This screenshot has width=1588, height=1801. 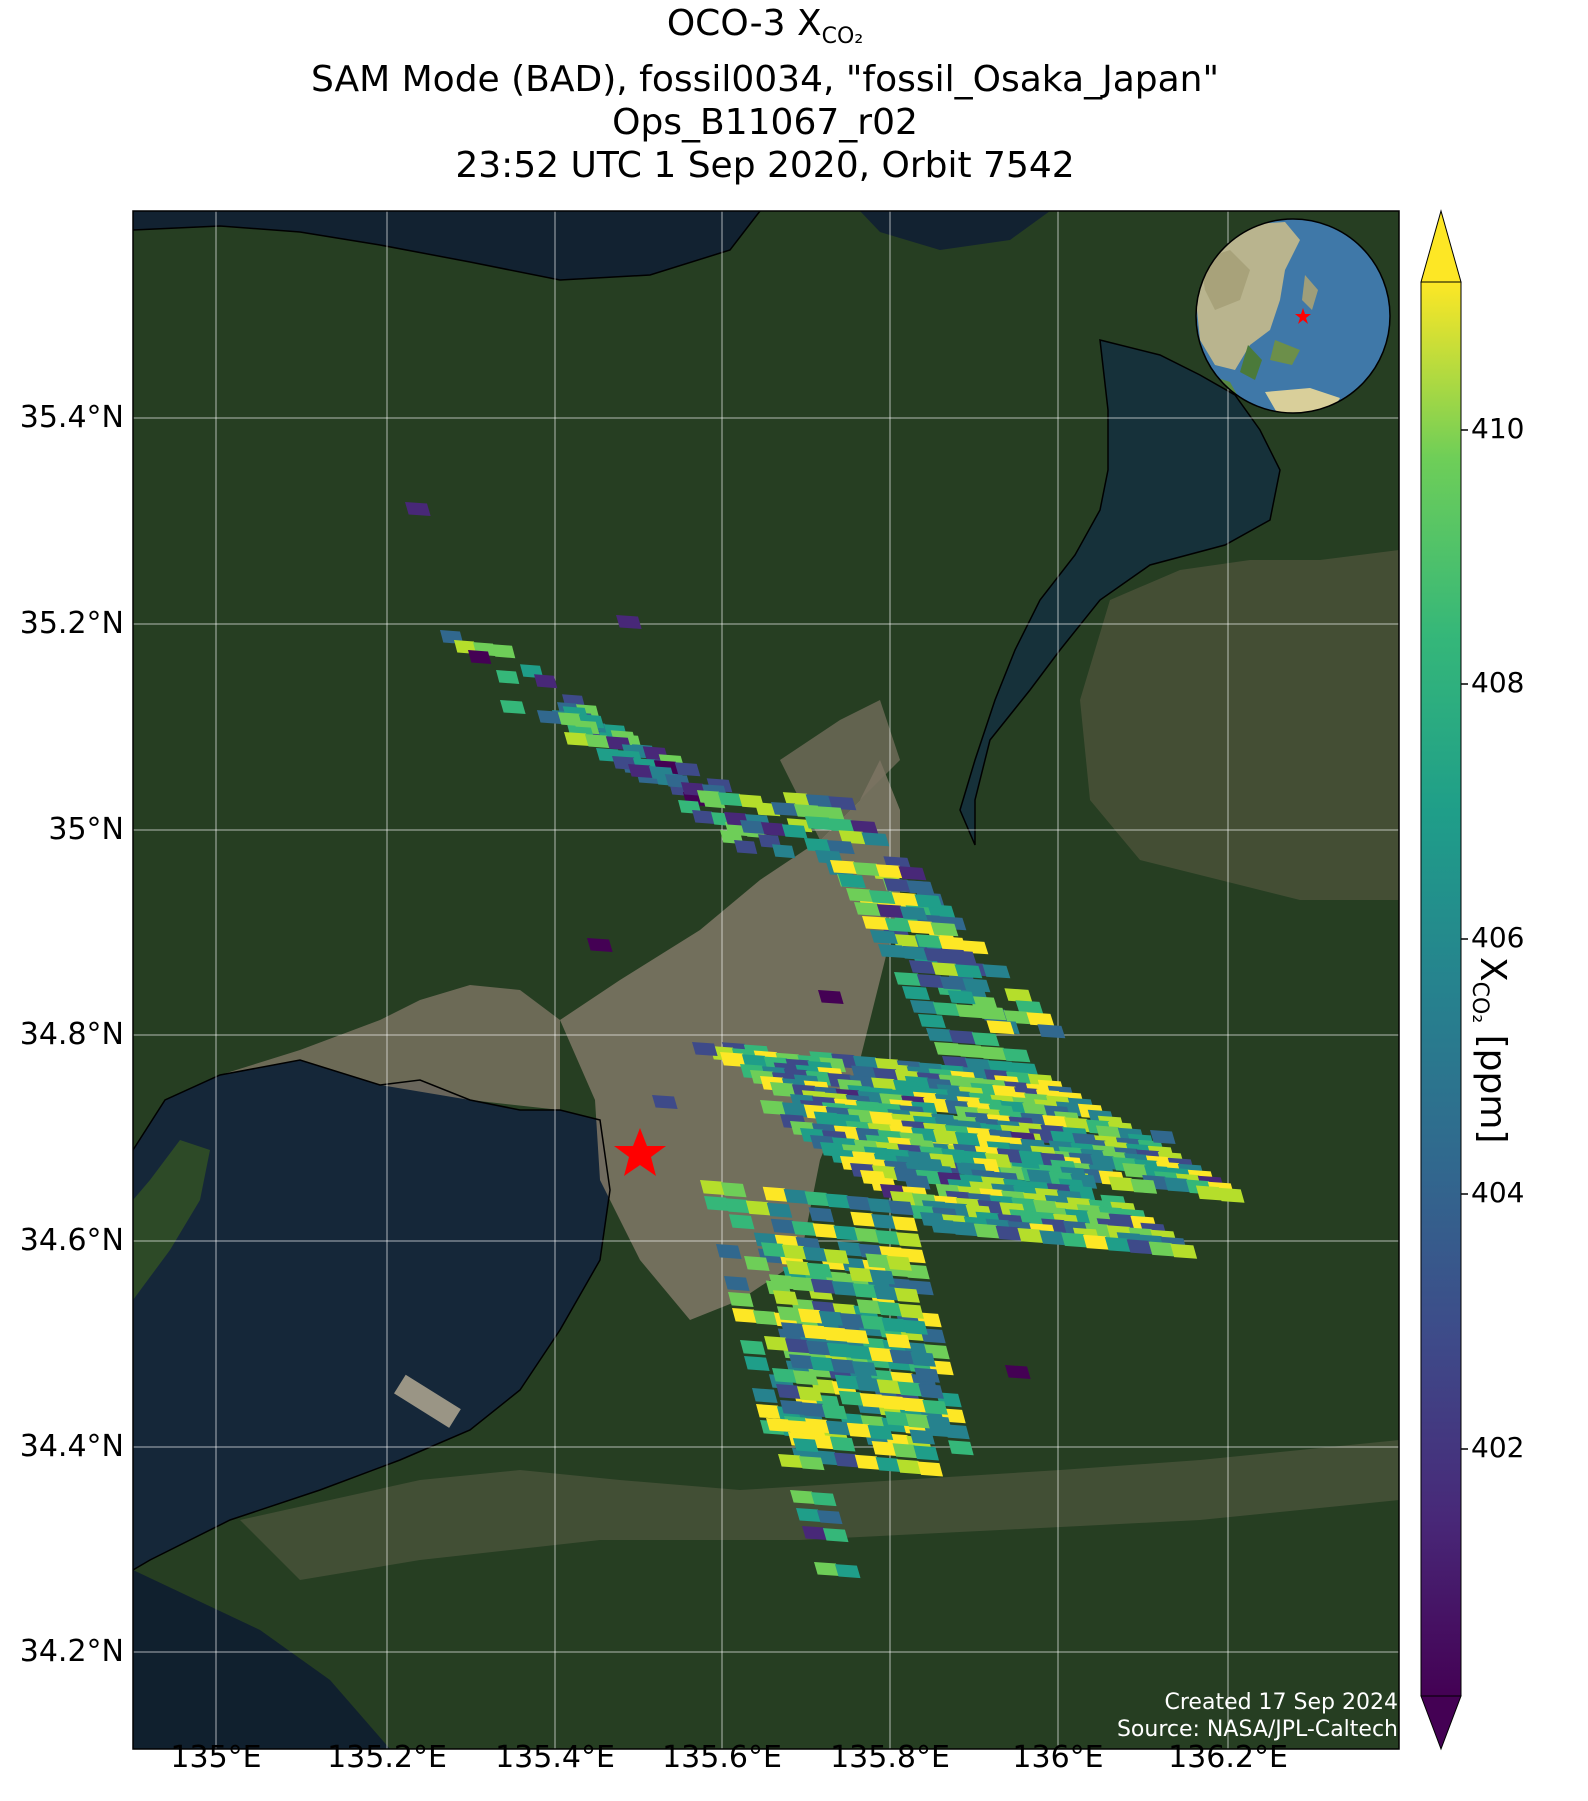 What do you see at coordinates (71, 623) in the screenshot?
I see `lat-tick-label: 35.2°N` at bounding box center [71, 623].